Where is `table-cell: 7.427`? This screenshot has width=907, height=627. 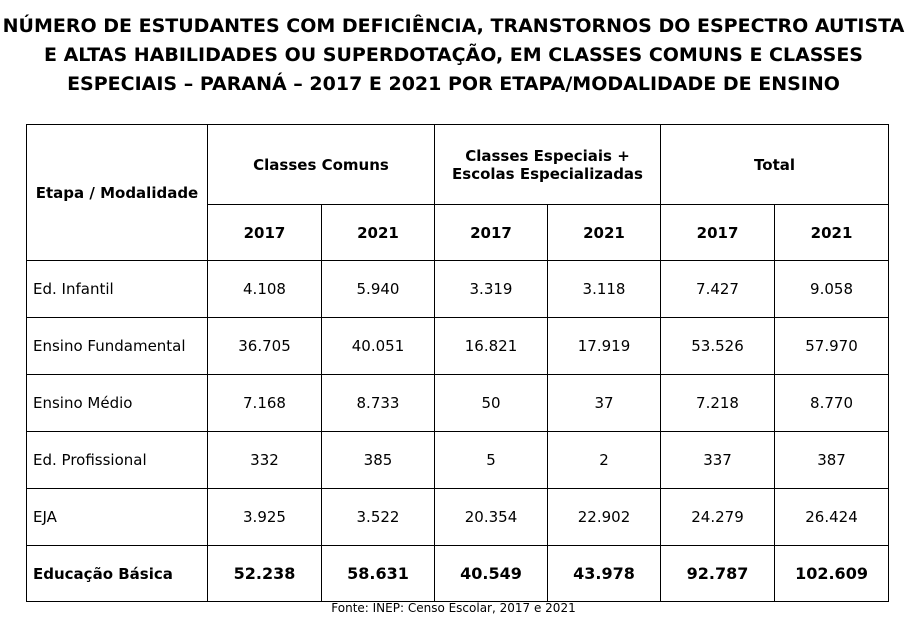 table-cell: 7.427 is located at coordinates (718, 289).